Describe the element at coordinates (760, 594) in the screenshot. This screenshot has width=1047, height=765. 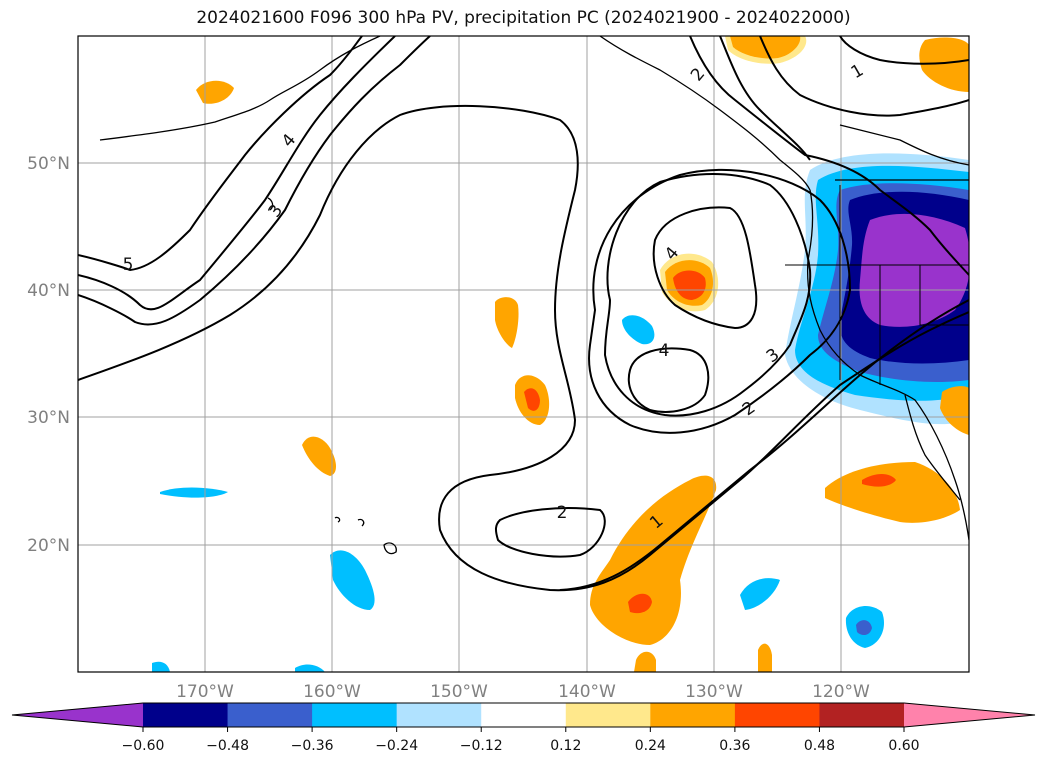
I see `precip-cyan-128w` at that location.